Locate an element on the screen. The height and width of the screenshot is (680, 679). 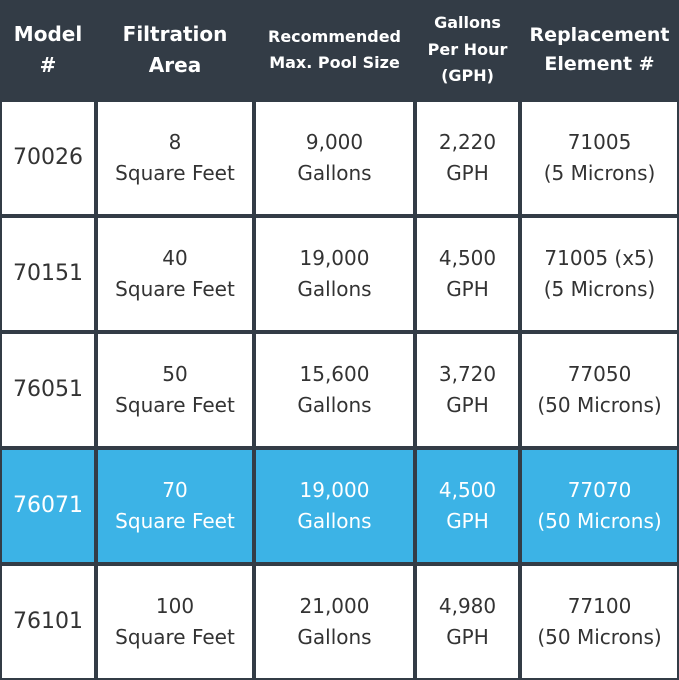
header-model-line2: # is located at coordinates (48, 65).